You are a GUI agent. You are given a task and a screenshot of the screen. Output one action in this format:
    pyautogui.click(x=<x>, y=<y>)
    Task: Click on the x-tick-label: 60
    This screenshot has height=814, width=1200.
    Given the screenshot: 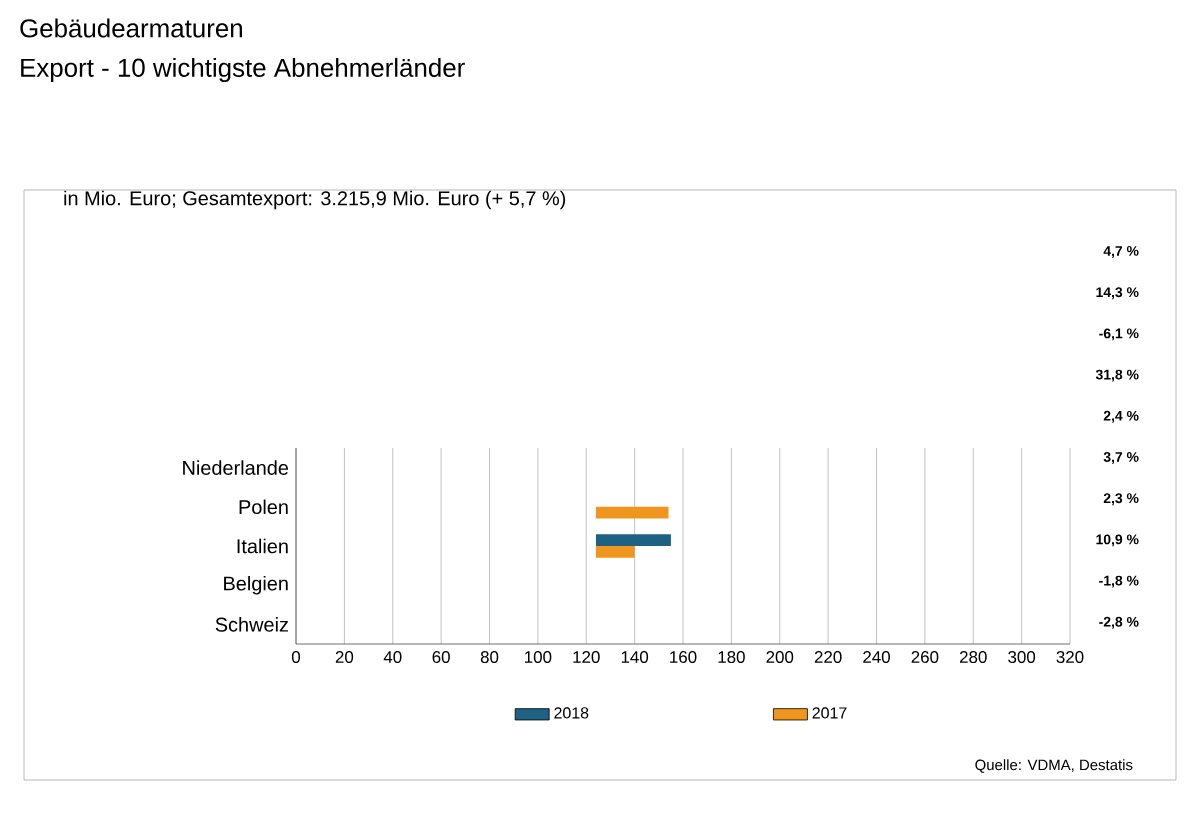 What is the action you would take?
    pyautogui.click(x=441, y=657)
    